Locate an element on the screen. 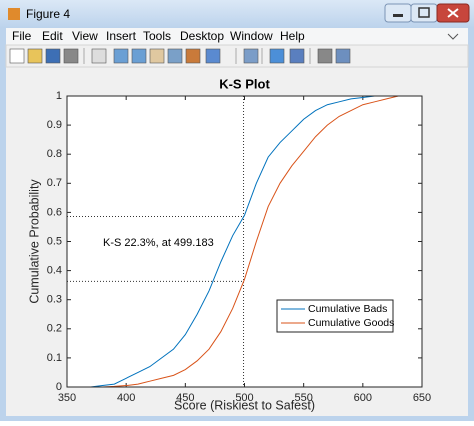  app-icon is located at coordinates (14, 14).